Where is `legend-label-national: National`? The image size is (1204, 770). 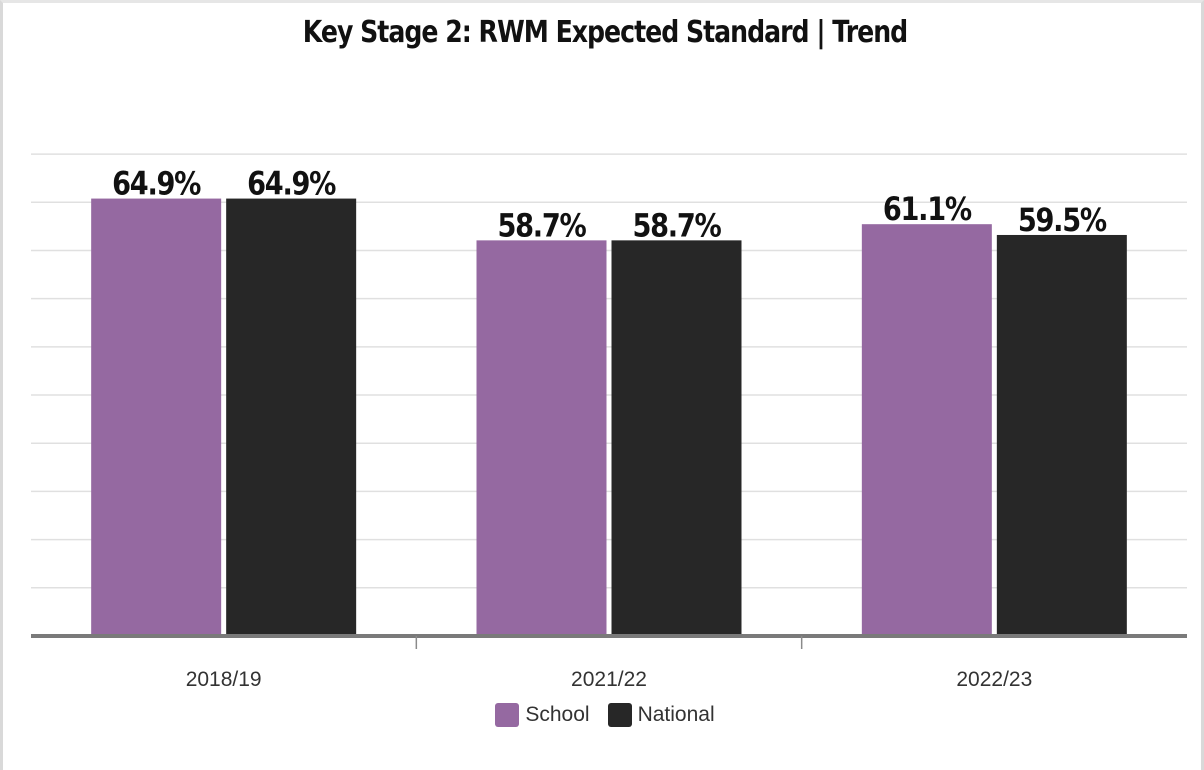 legend-label-national: National is located at coordinates (676, 714).